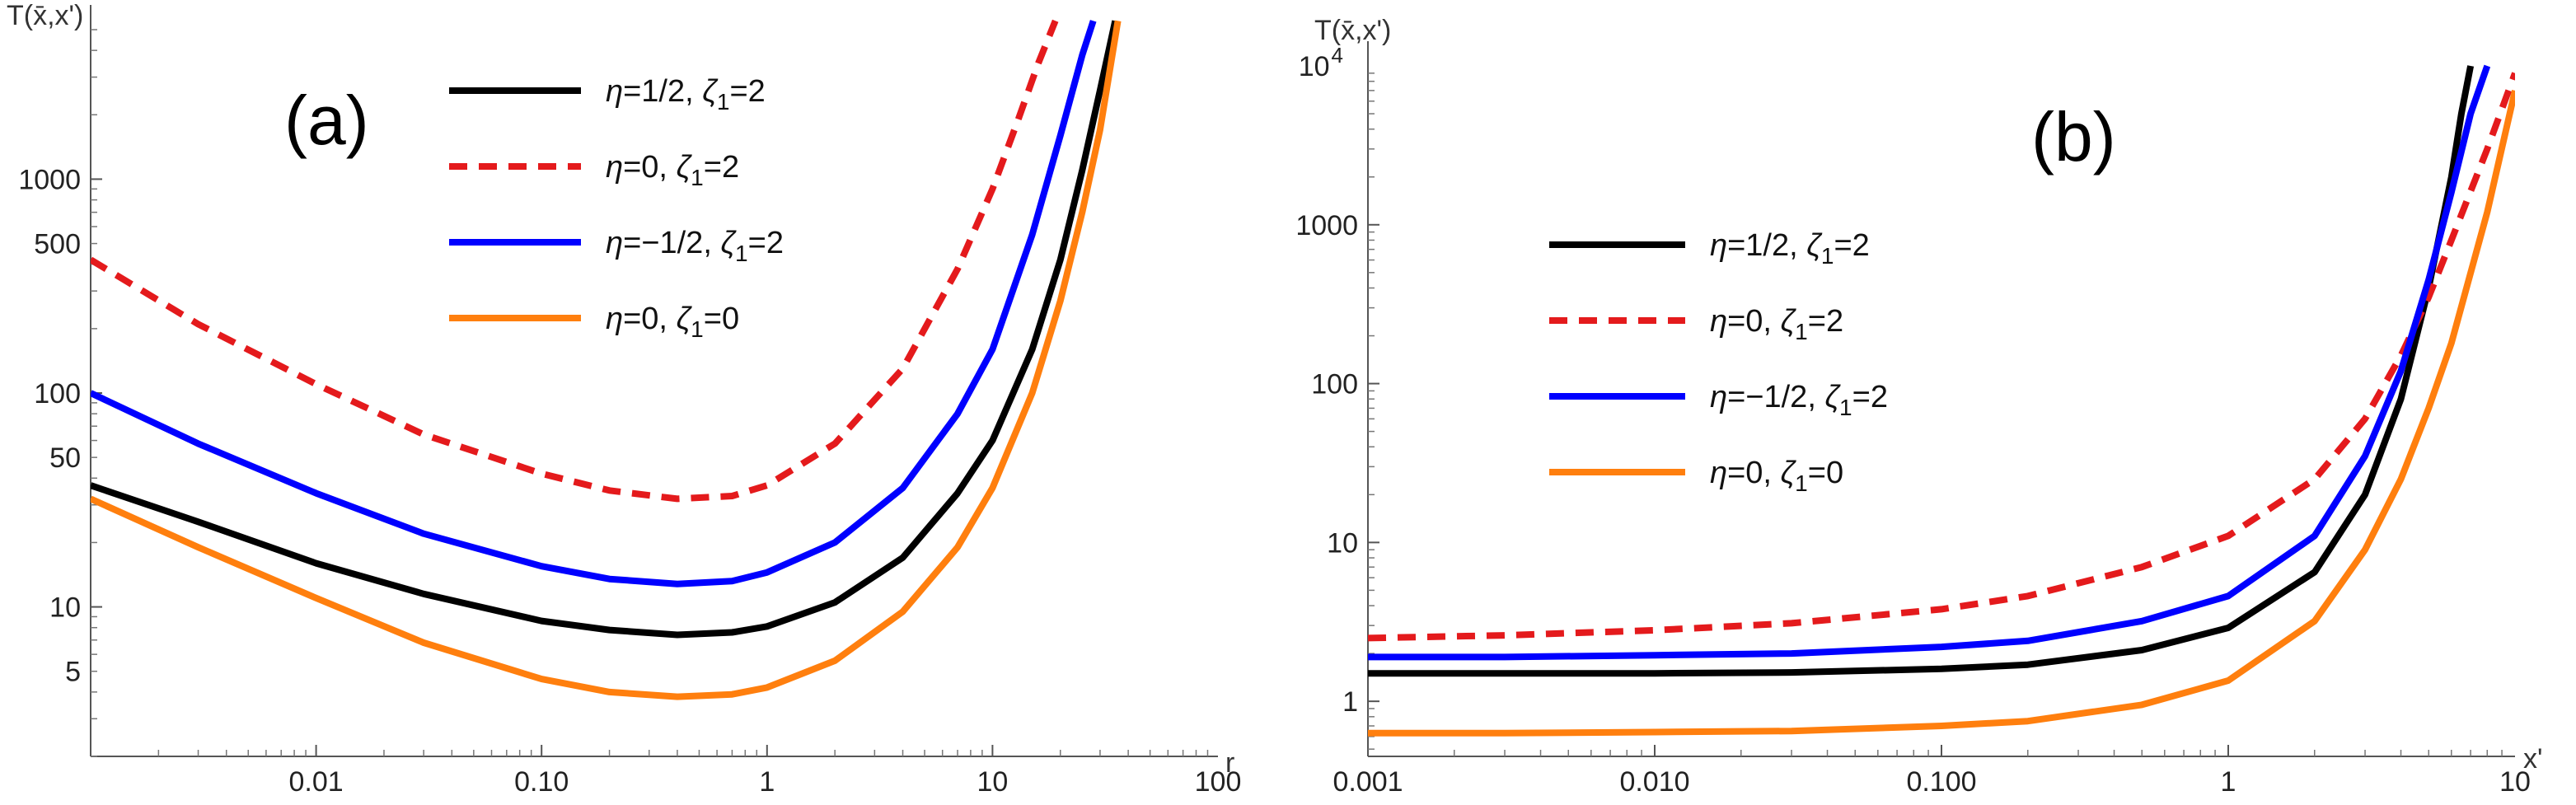 Image resolution: width=2576 pixels, height=805 pixels. Describe the element at coordinates (57, 244) in the screenshot. I see `y-tick-label: 500` at that location.